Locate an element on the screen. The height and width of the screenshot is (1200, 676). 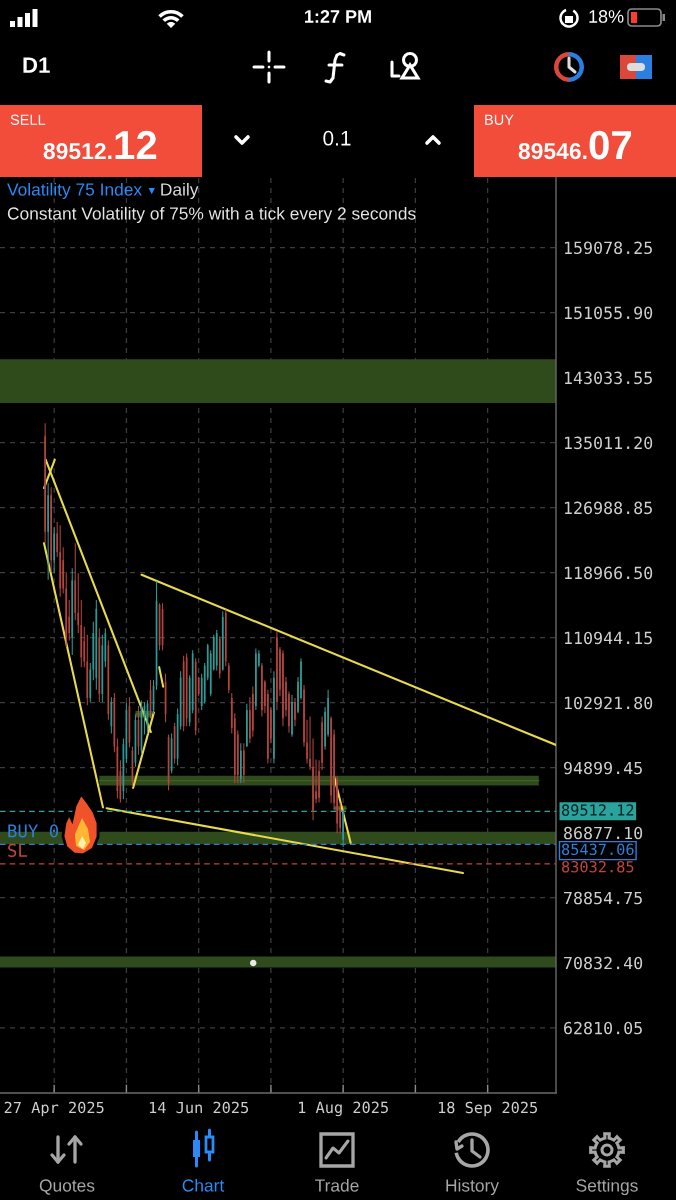
ref-line-label: 85437.06 is located at coordinates (597, 849).